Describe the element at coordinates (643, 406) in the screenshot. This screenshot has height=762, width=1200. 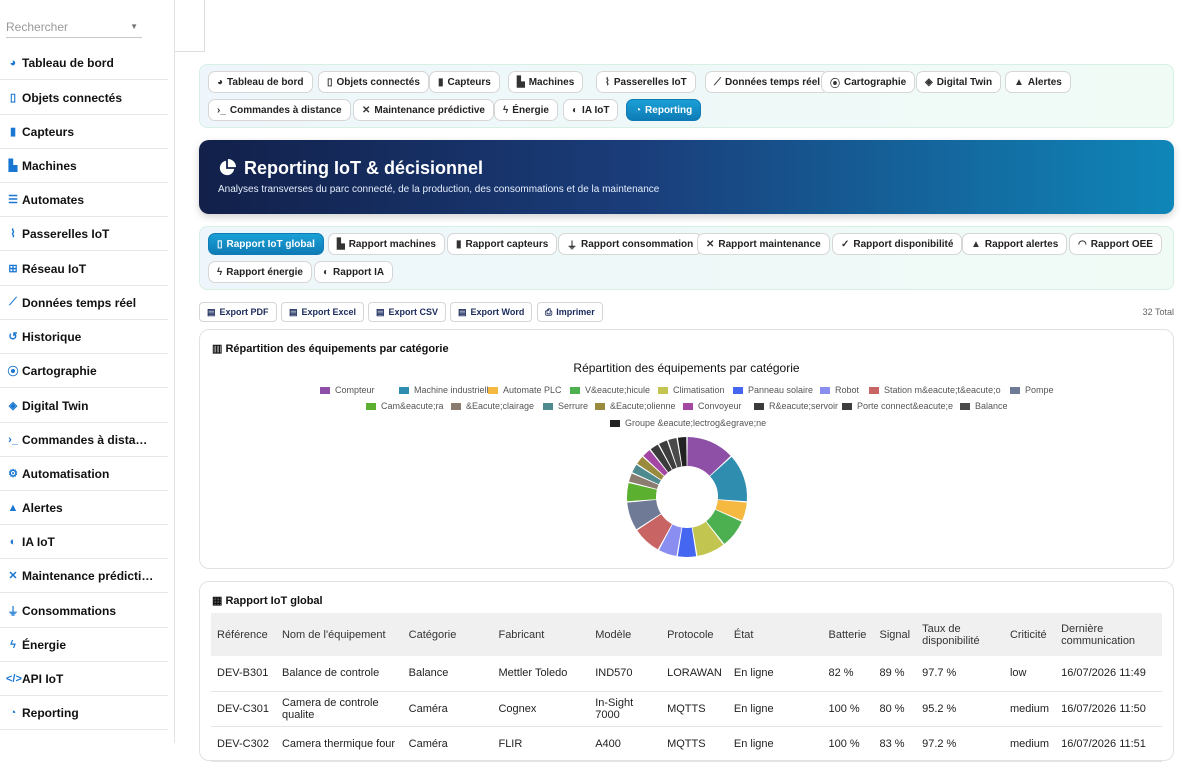
I see `legend-label: &Eacute;olienne` at that location.